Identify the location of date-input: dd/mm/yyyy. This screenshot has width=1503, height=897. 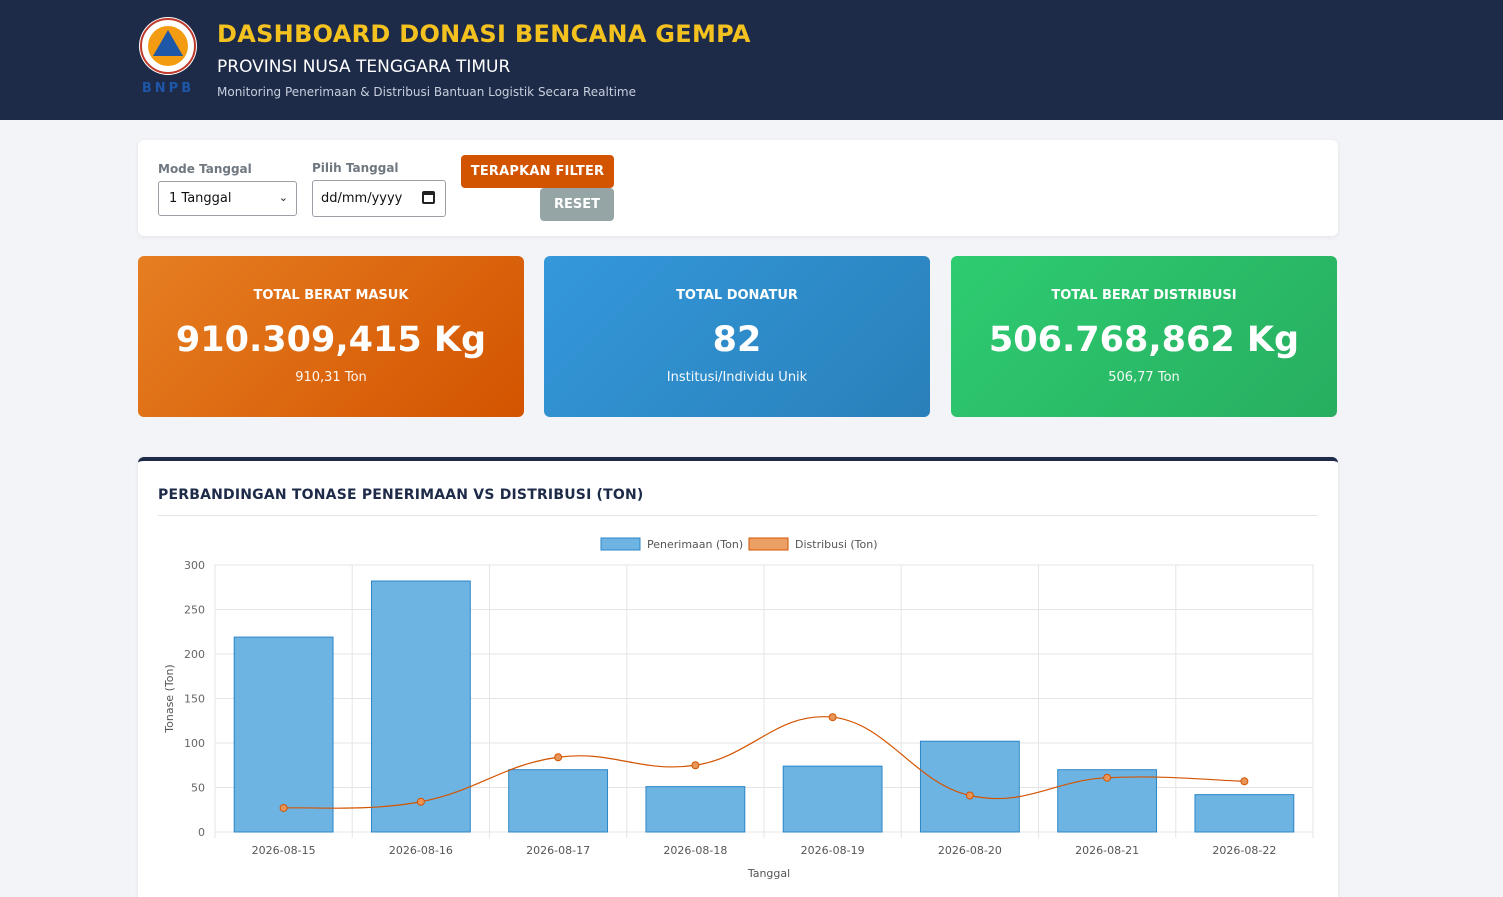
(379, 198).